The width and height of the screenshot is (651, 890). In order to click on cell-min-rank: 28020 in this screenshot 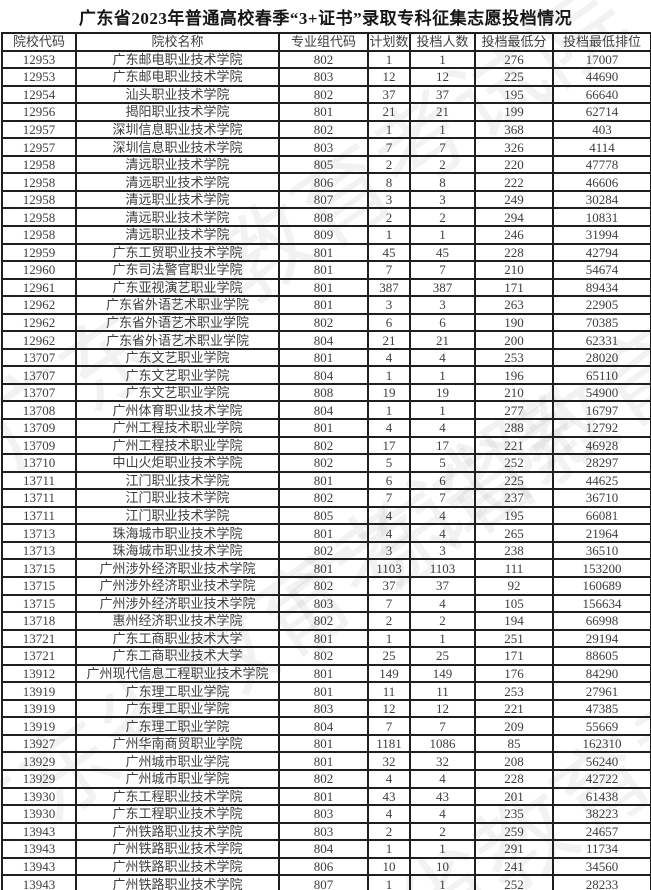, I will do `click(601, 357)`.